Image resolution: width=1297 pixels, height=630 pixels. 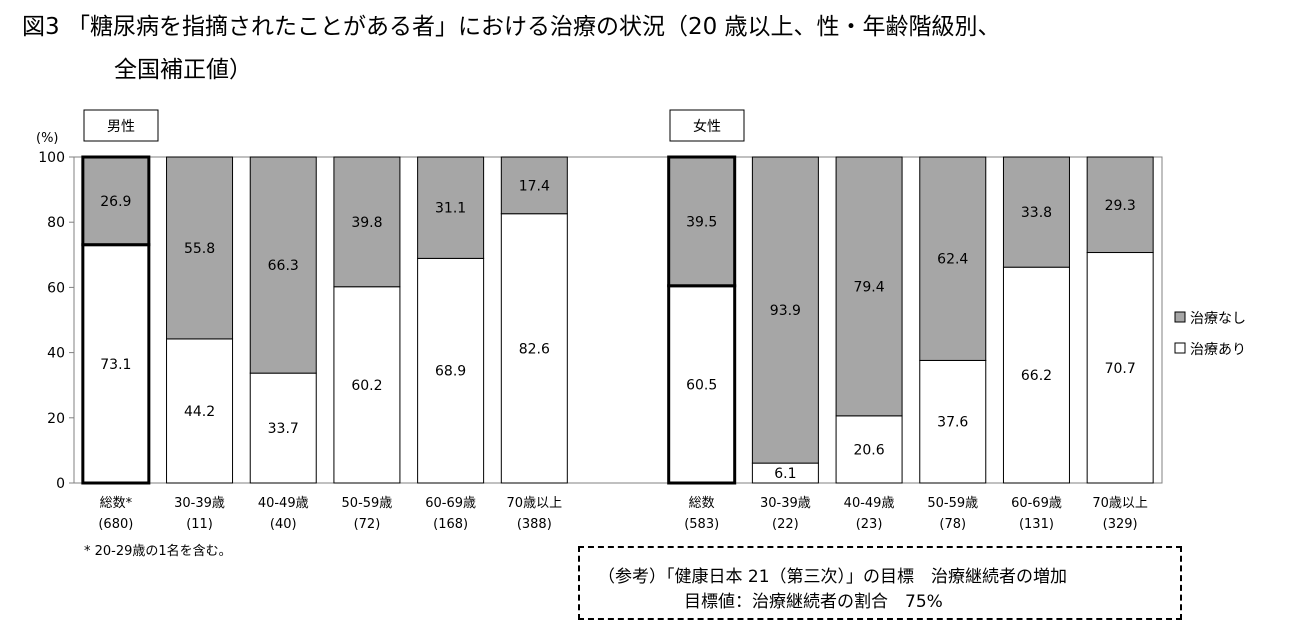 I want to click on data-label-untreated: 29.3, so click(x=1120, y=206).